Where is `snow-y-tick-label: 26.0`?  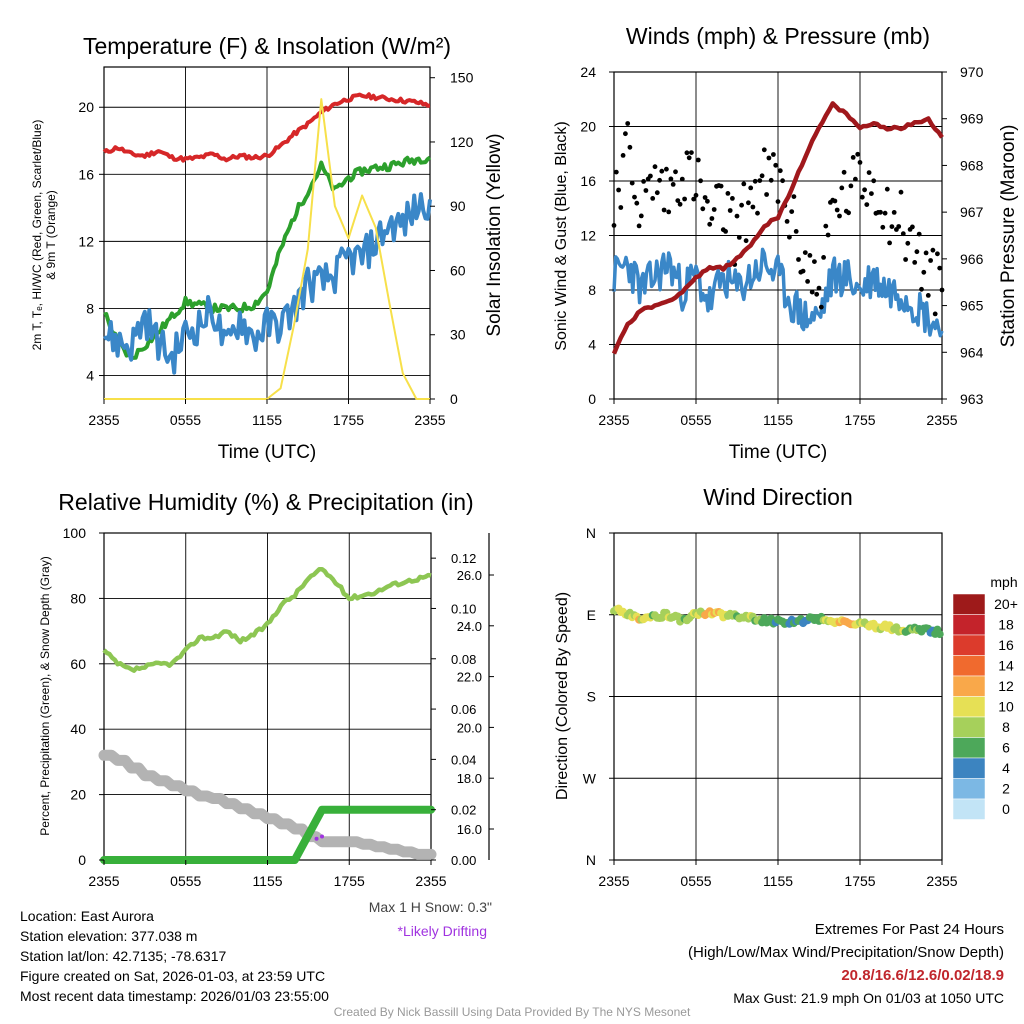
snow-y-tick-label: 26.0 is located at coordinates (469, 575).